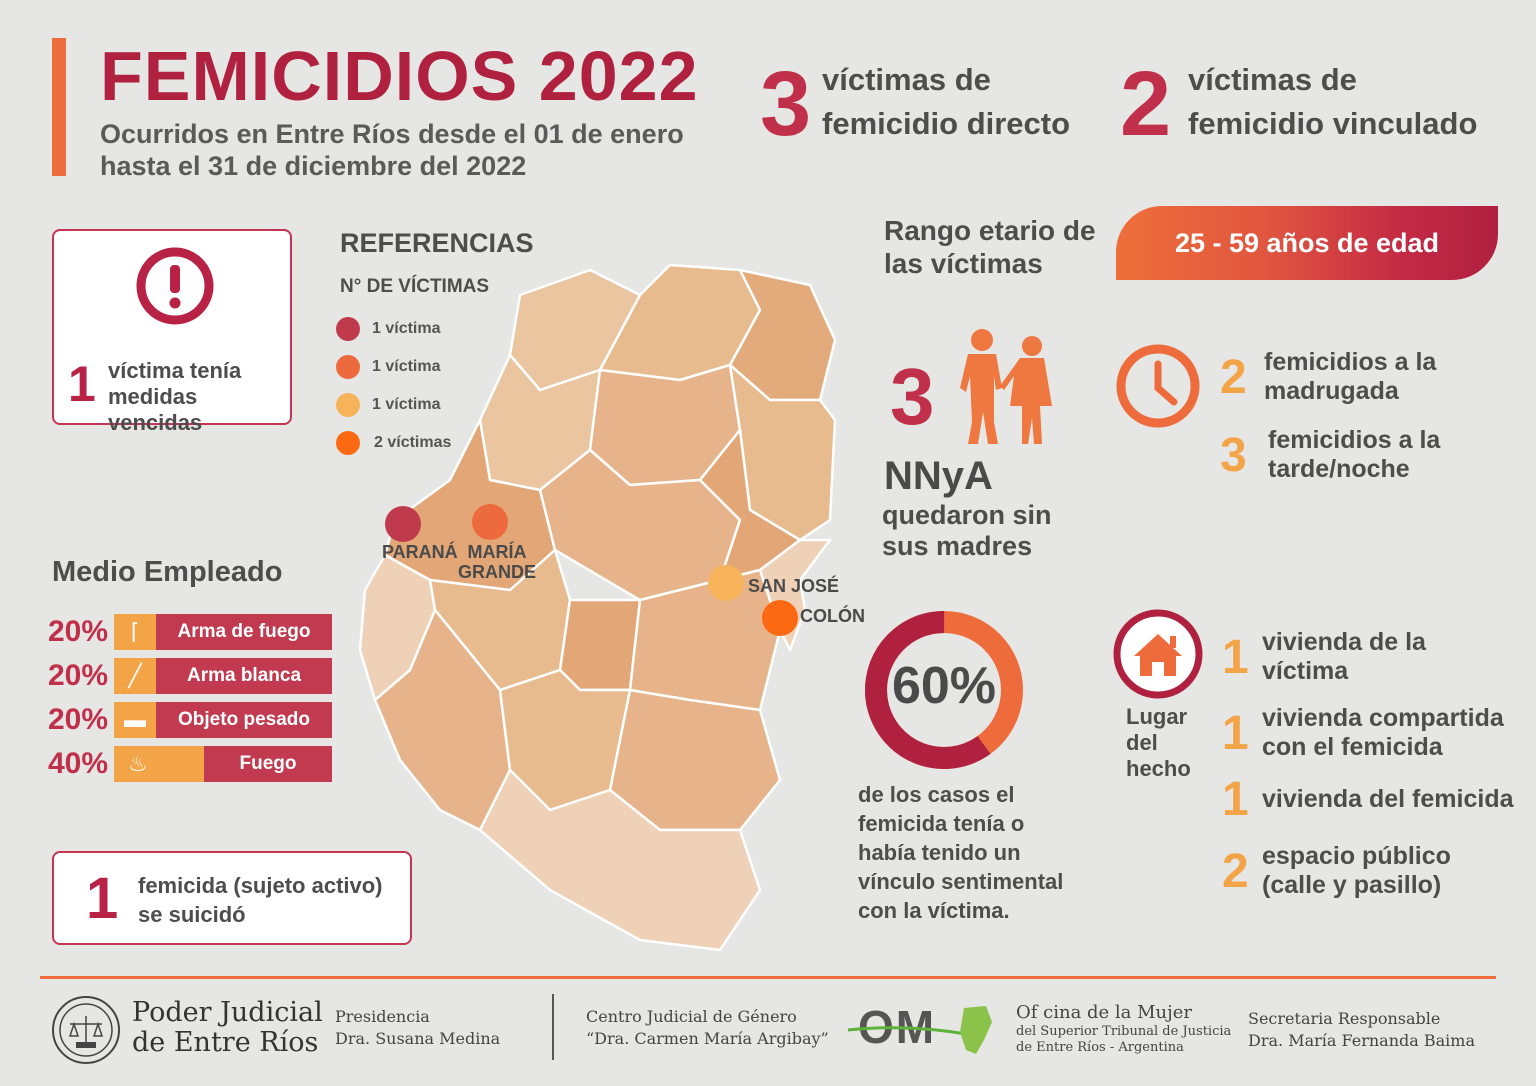 The height and width of the screenshot is (1086, 1536). What do you see at coordinates (223, 632) in the screenshot?
I see `medio-bar: ⌈ Arma de fuego` at bounding box center [223, 632].